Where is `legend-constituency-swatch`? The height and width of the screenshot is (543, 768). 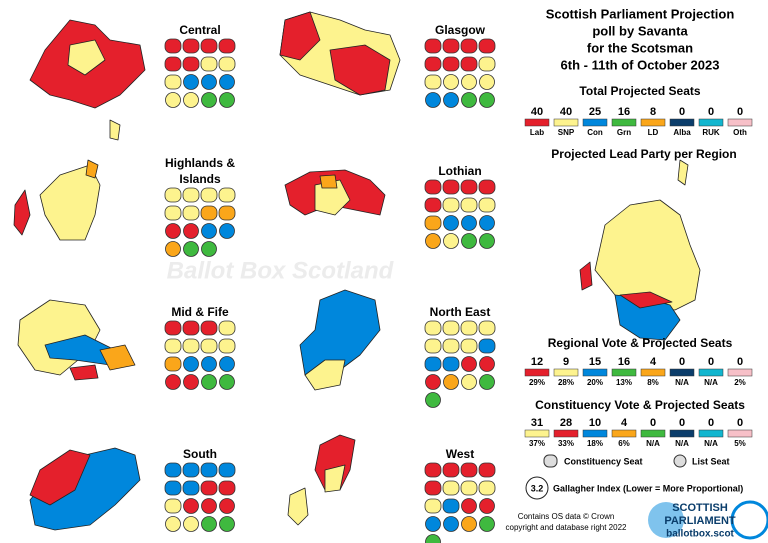 legend-constituency-swatch is located at coordinates (550, 461).